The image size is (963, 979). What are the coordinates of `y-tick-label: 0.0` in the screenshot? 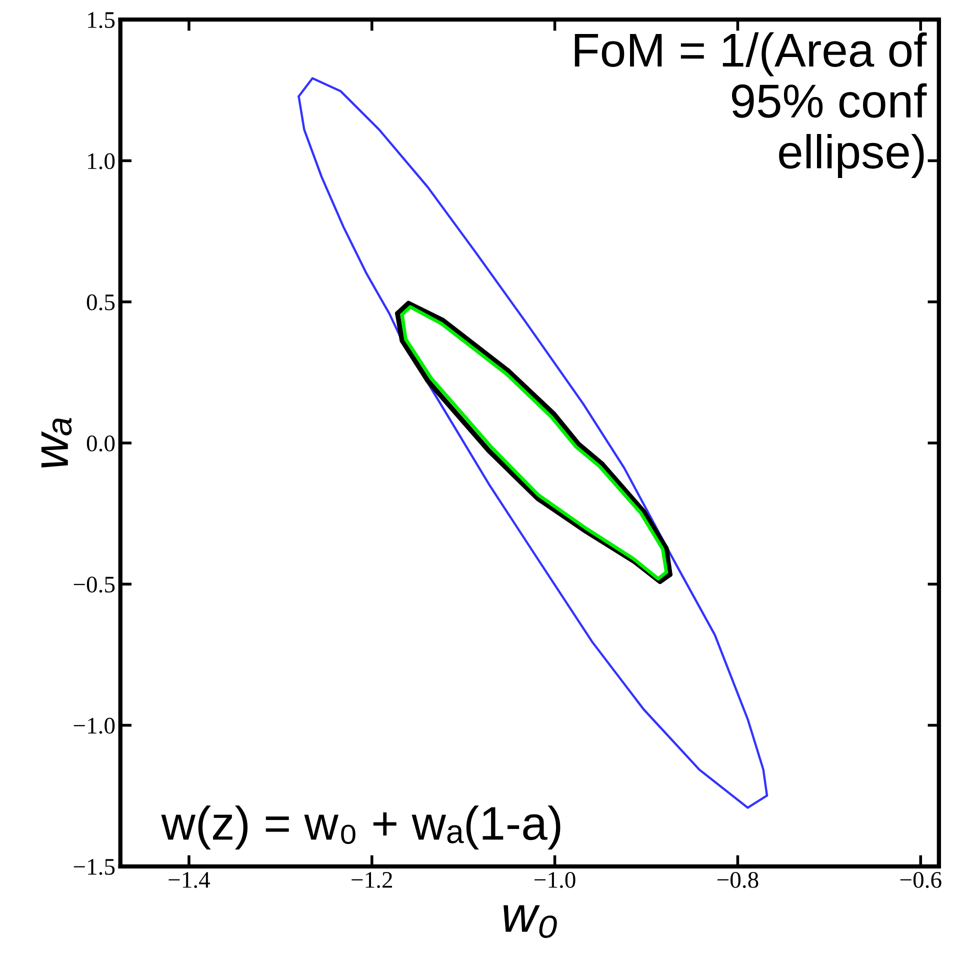 It's located at (100, 443).